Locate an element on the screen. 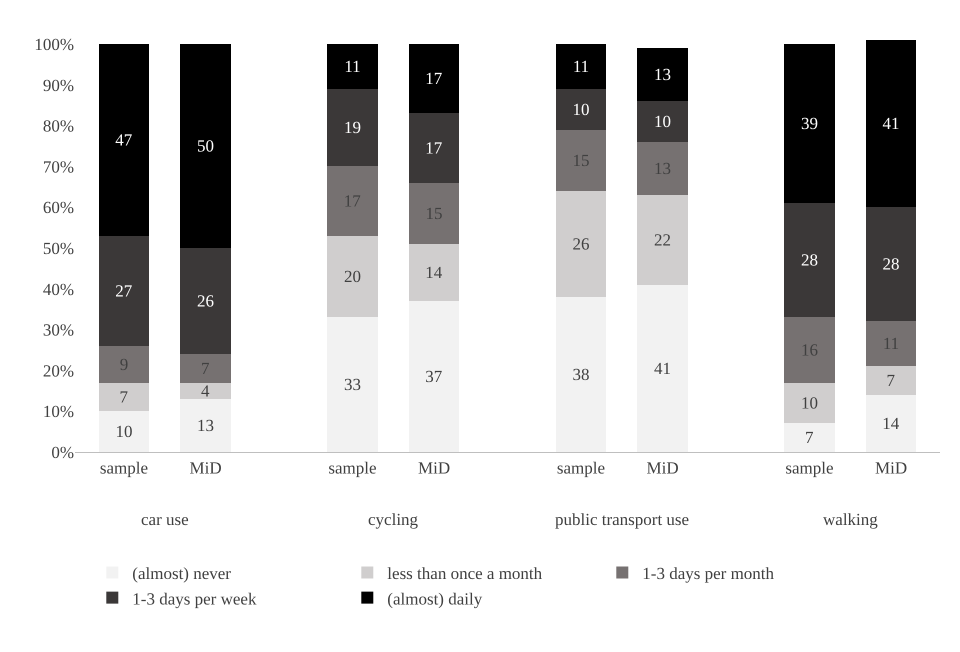 The image size is (960, 652). y-tick-label: 20% is located at coordinates (58, 370).